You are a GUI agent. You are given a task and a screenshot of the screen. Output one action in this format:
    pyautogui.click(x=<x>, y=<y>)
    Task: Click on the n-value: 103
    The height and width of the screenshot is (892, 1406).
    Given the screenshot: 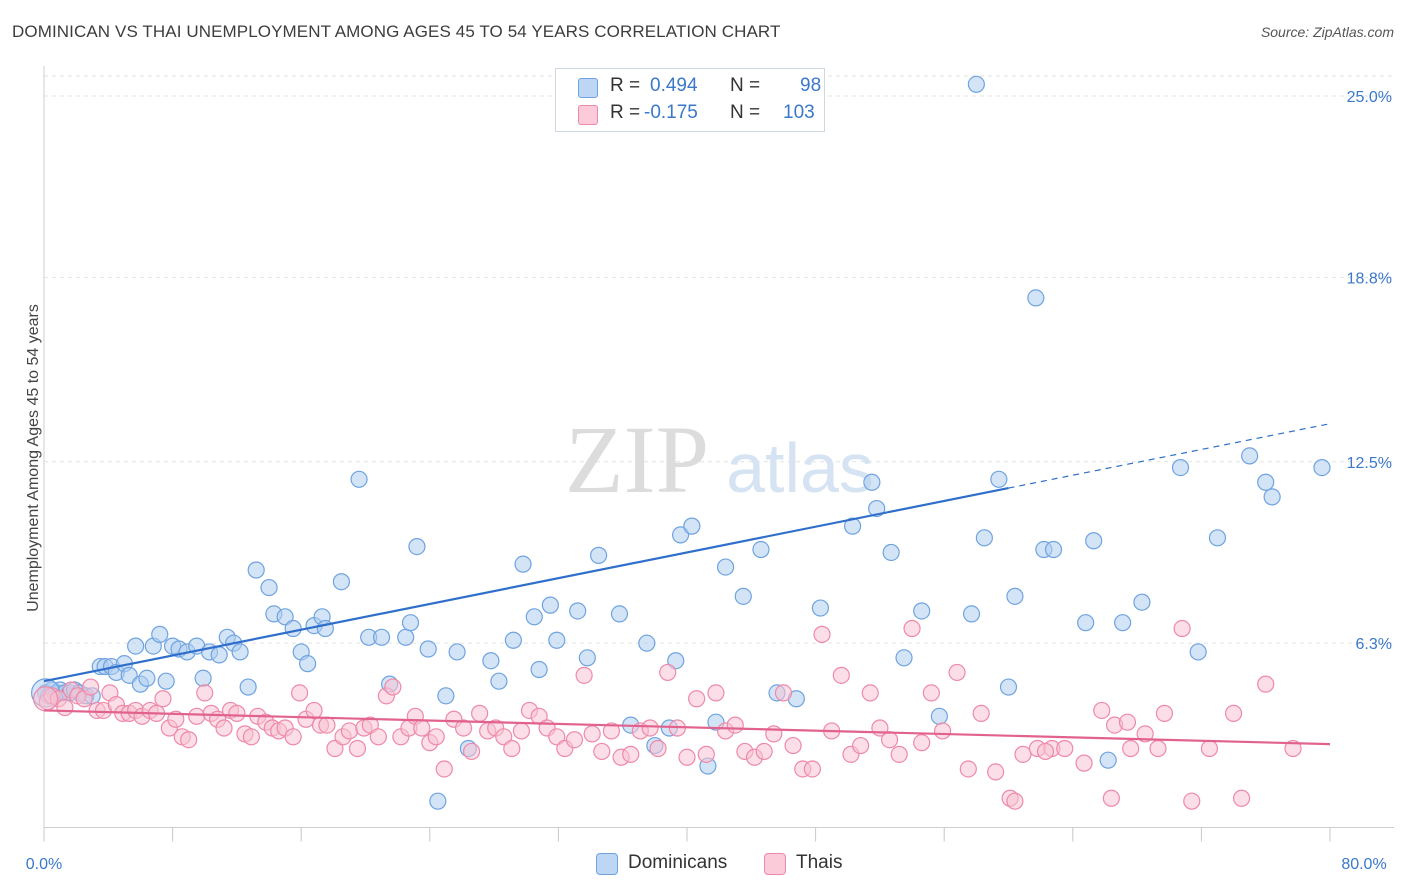 What is the action you would take?
    pyautogui.click(x=799, y=112)
    